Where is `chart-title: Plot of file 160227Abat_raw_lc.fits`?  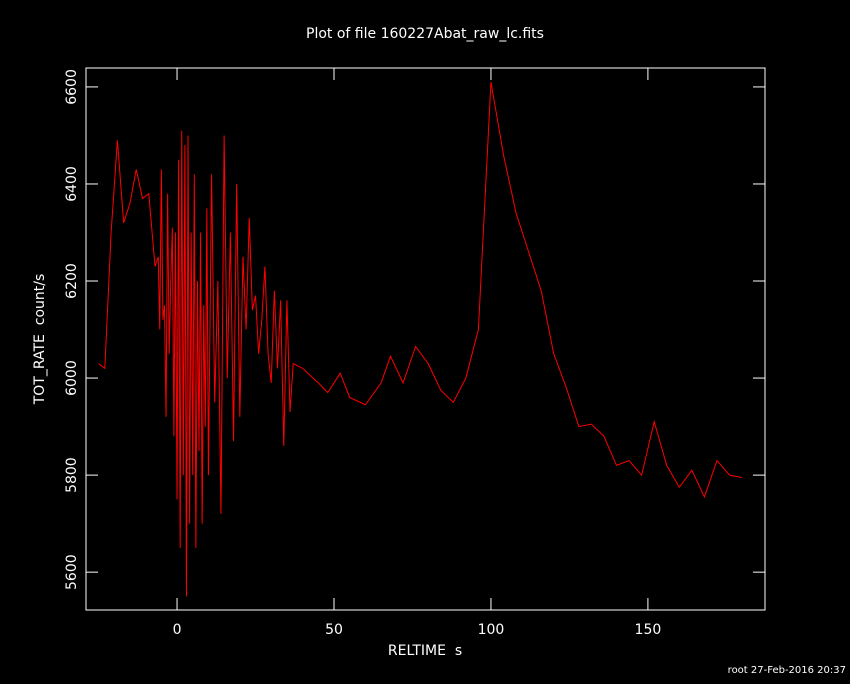
chart-title: Plot of file 160227Abat_raw_lc.fits is located at coordinates (425, 34).